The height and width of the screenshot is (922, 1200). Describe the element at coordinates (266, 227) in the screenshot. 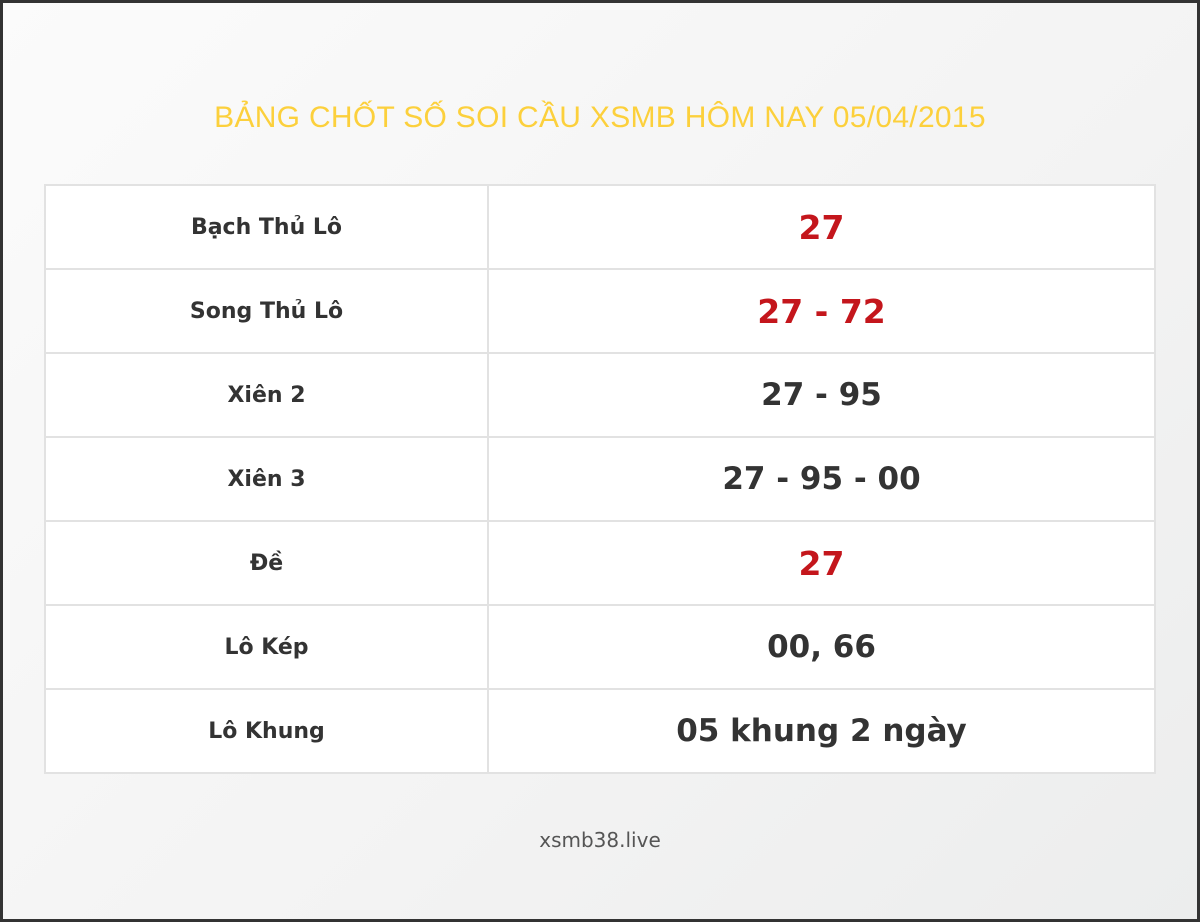

I see `row-label: Bạch Thủ Lô` at that location.